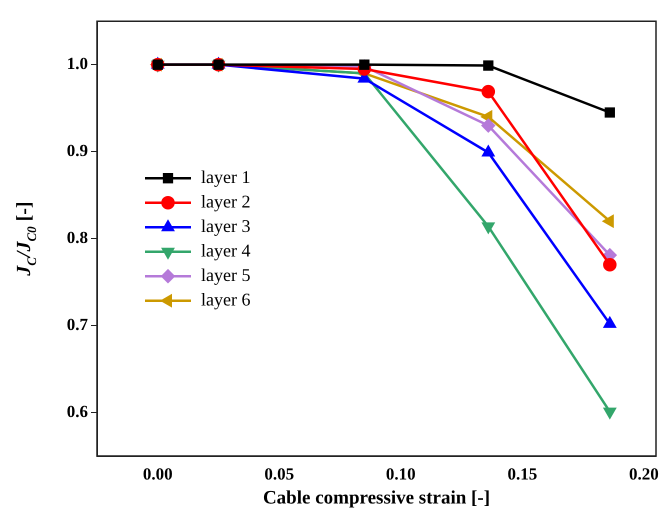  I want to click on y-axis-title: JC/JC0 [-], so click(26, 239).